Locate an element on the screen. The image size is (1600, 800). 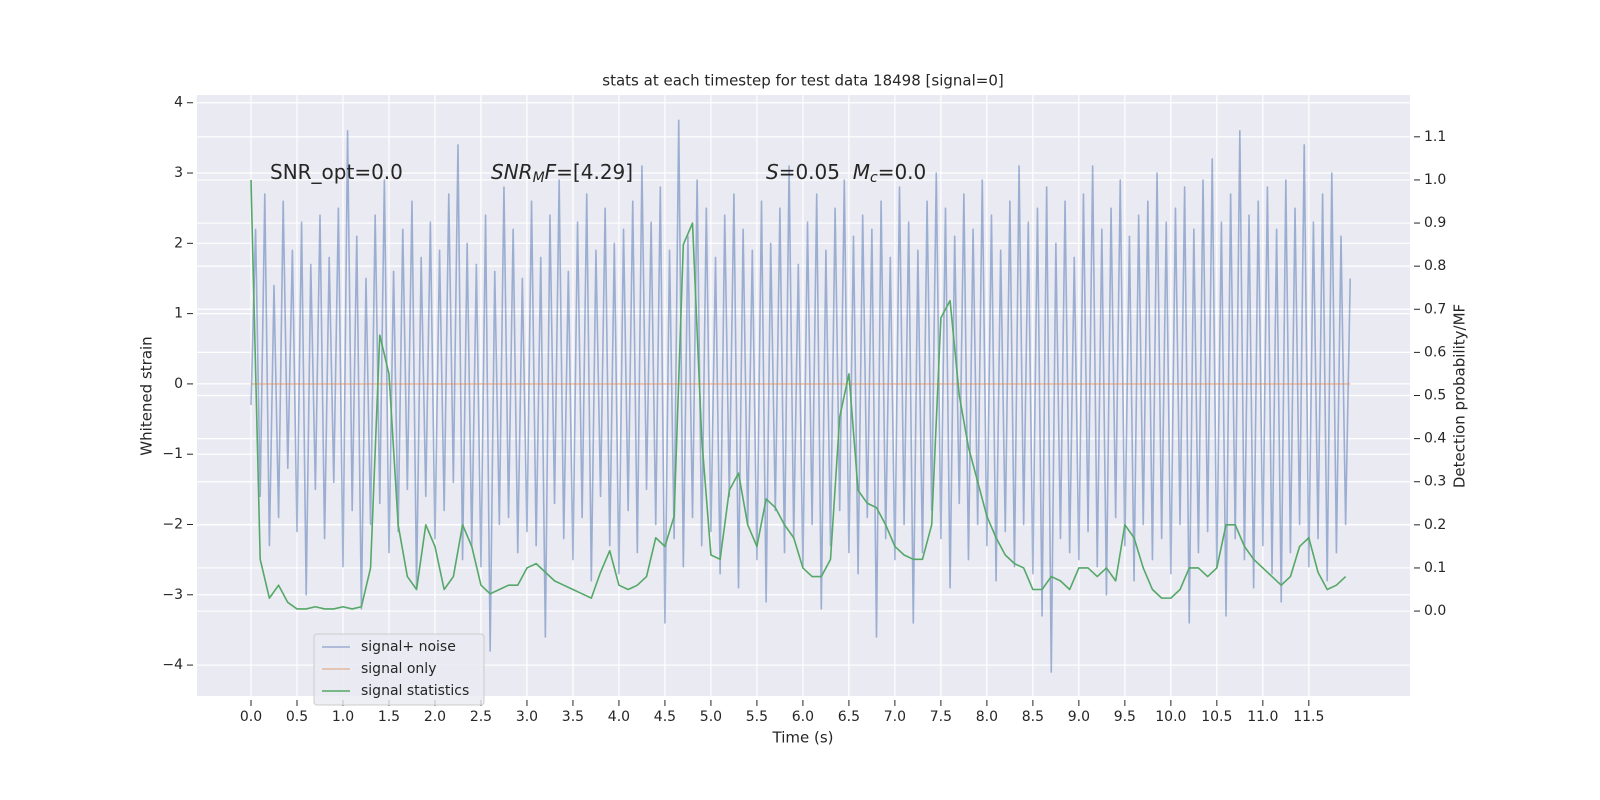
x-tick-label: 6.0 is located at coordinates (803, 717).